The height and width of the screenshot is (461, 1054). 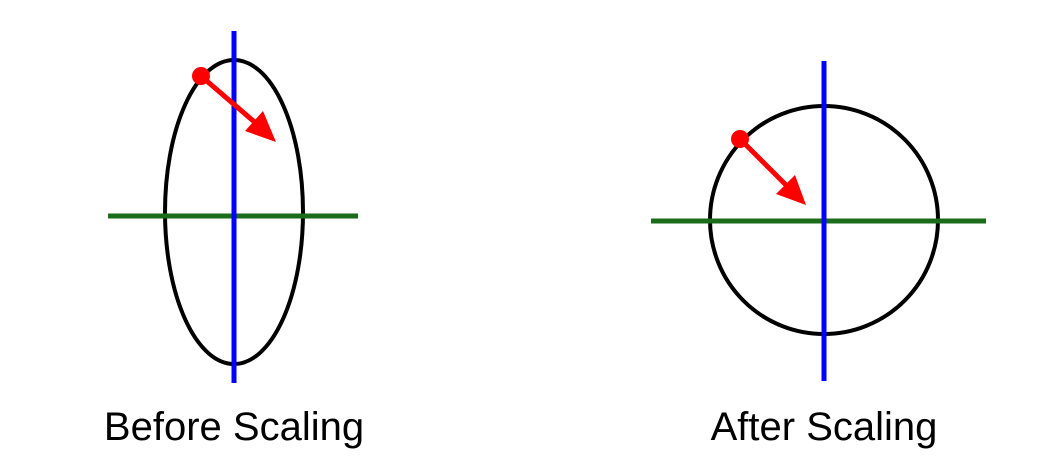 What do you see at coordinates (824, 427) in the screenshot?
I see `after-scaling-caption: After Scaling` at bounding box center [824, 427].